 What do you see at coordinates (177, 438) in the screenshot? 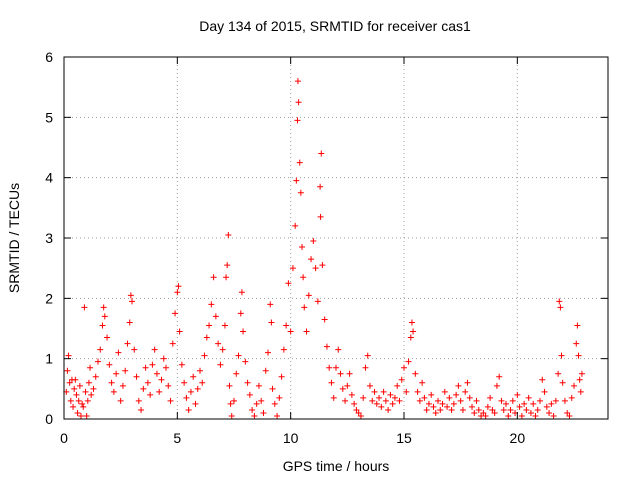
I see `x-tick-label: 5` at bounding box center [177, 438].